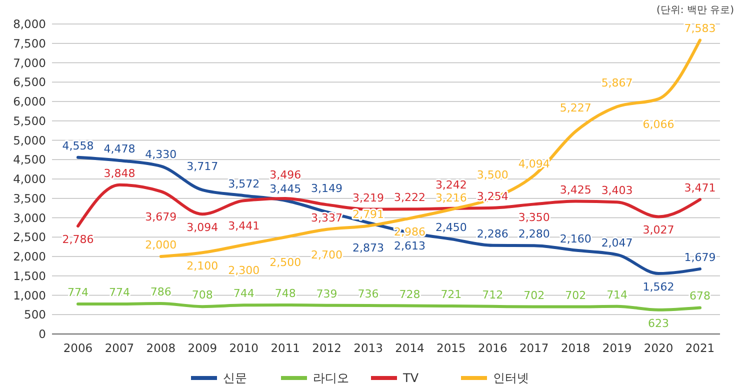 The height and width of the screenshot is (392, 742). Describe the element at coordinates (492, 233) in the screenshot. I see `data-label: 2,286` at that location.